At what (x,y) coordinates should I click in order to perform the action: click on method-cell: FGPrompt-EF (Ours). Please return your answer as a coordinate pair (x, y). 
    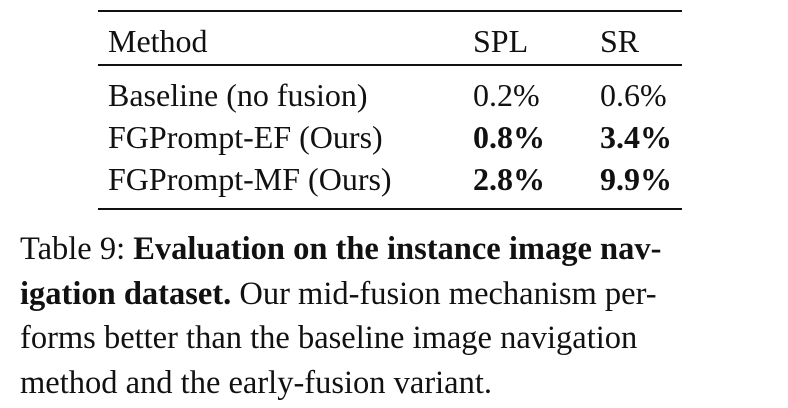
    Looking at the image, I should click on (245, 136).